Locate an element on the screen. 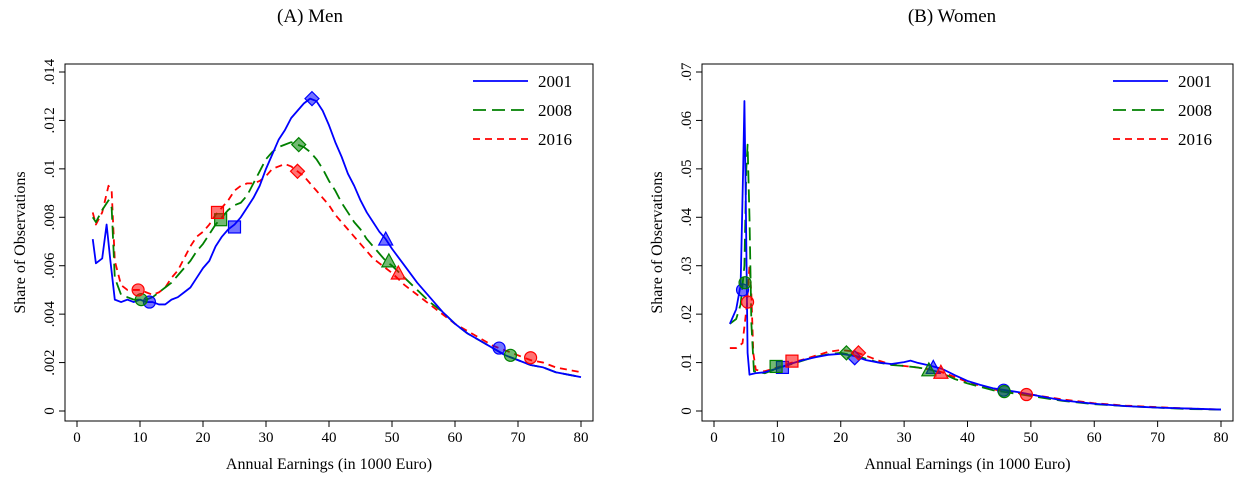  marker-square-2008 is located at coordinates (776, 366).